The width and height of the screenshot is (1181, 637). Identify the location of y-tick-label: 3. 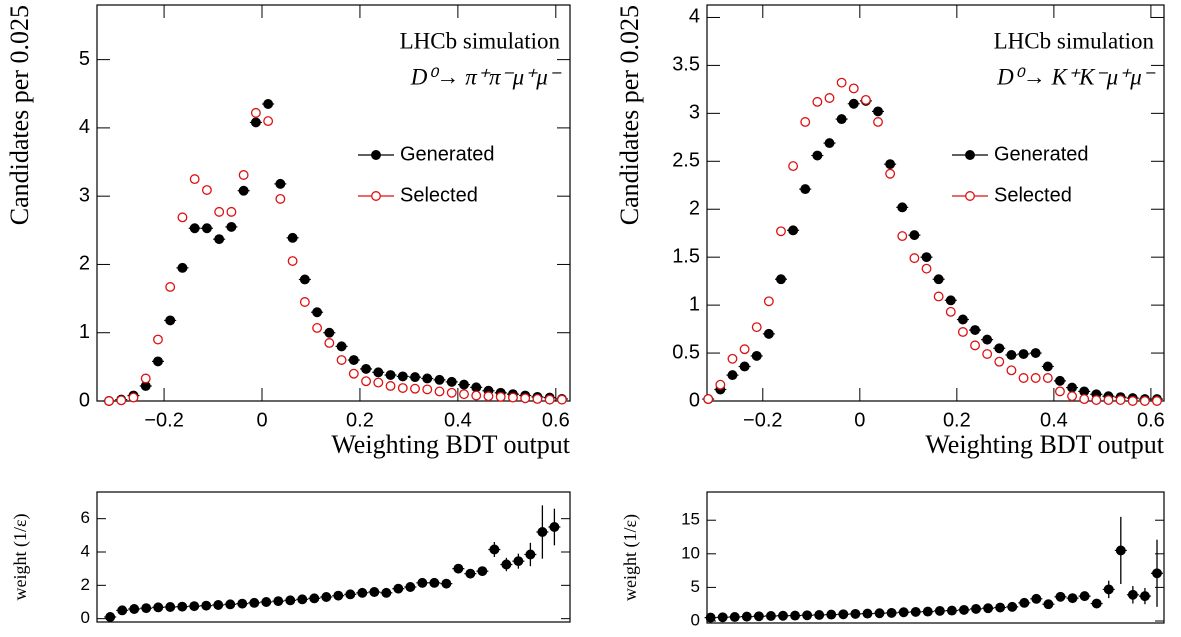
(694, 113).